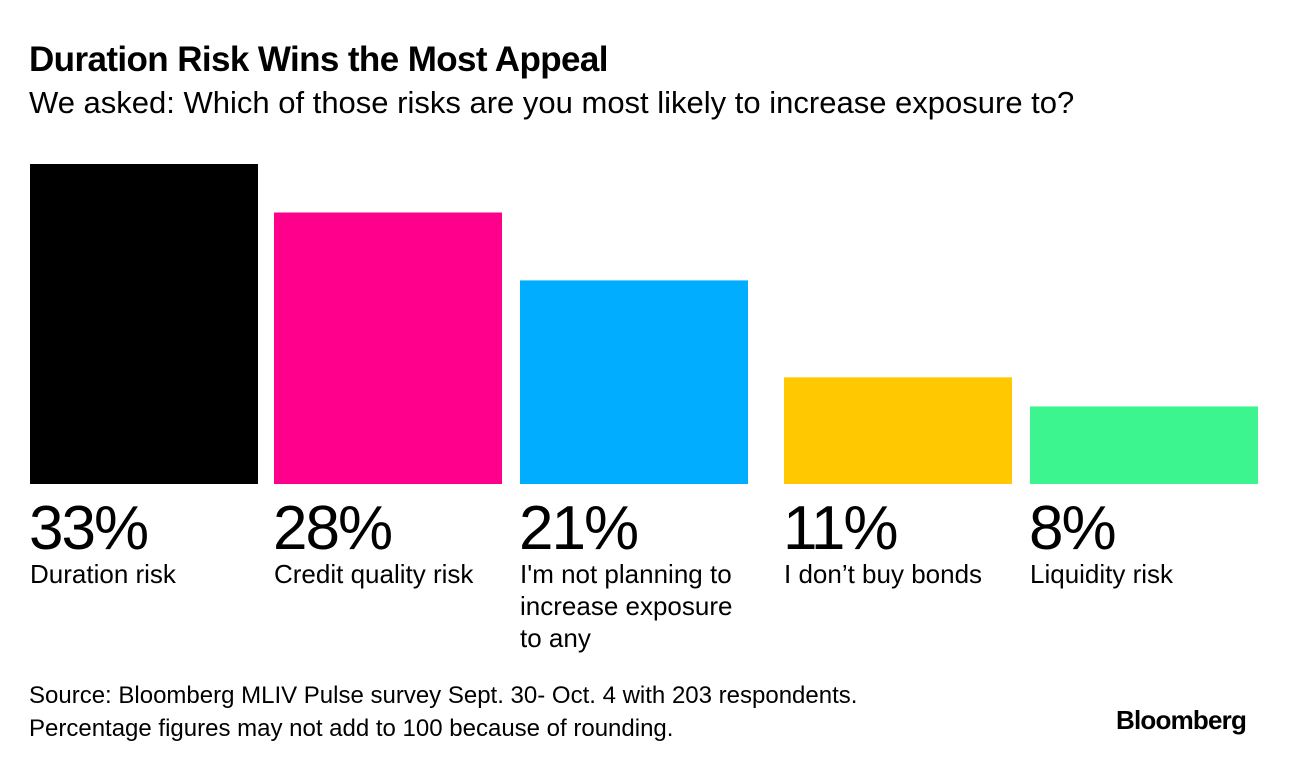  I want to click on value-label-1: 33%, so click(88, 528).